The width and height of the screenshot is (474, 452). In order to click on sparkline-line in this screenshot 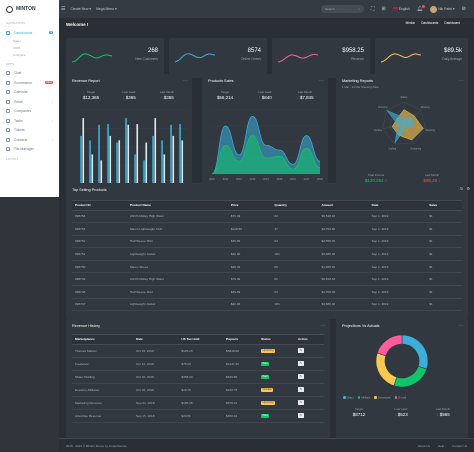, I will do `click(298, 58)`.